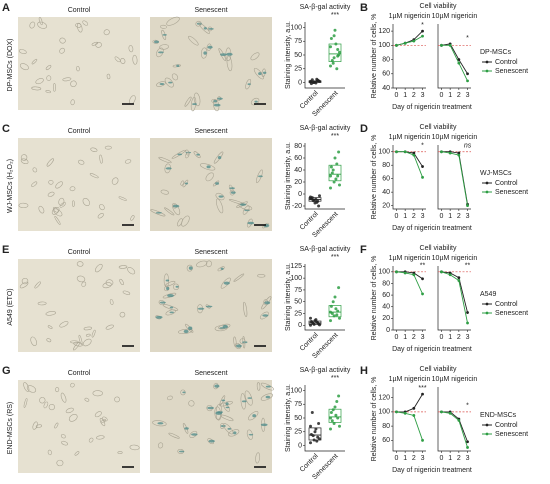 This screenshot has width=550, height=484. I want to click on y-tick-label: 80, so click(386, 426).